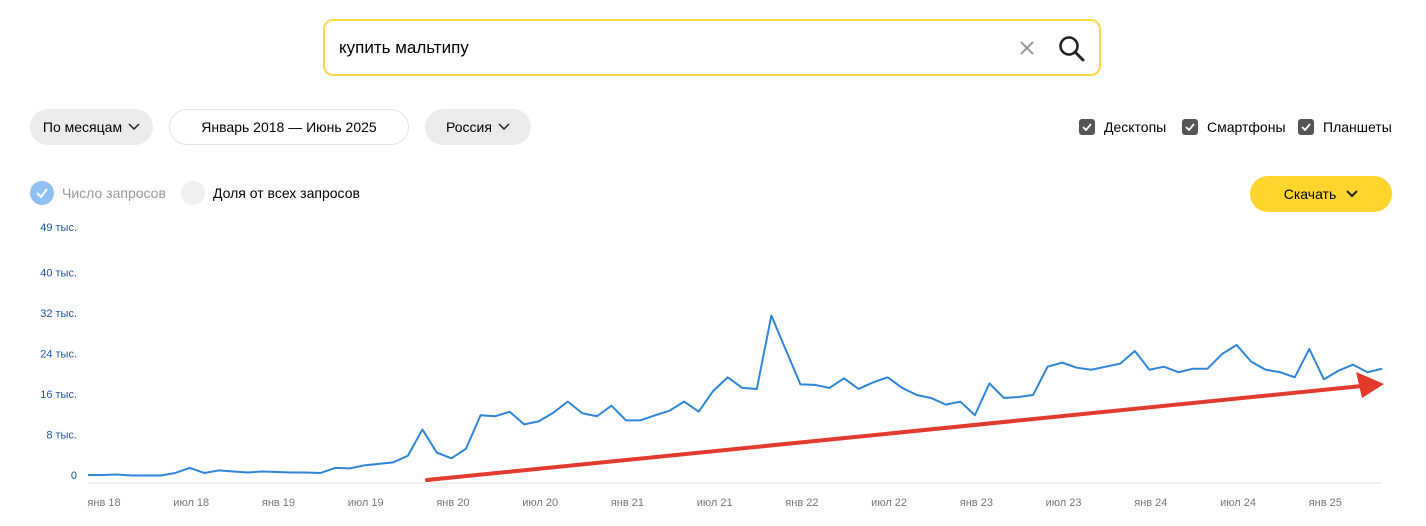 Image resolution: width=1426 pixels, height=526 pixels. Describe the element at coordinates (452, 503) in the screenshot. I see `x-tick-label: янв 20` at that location.